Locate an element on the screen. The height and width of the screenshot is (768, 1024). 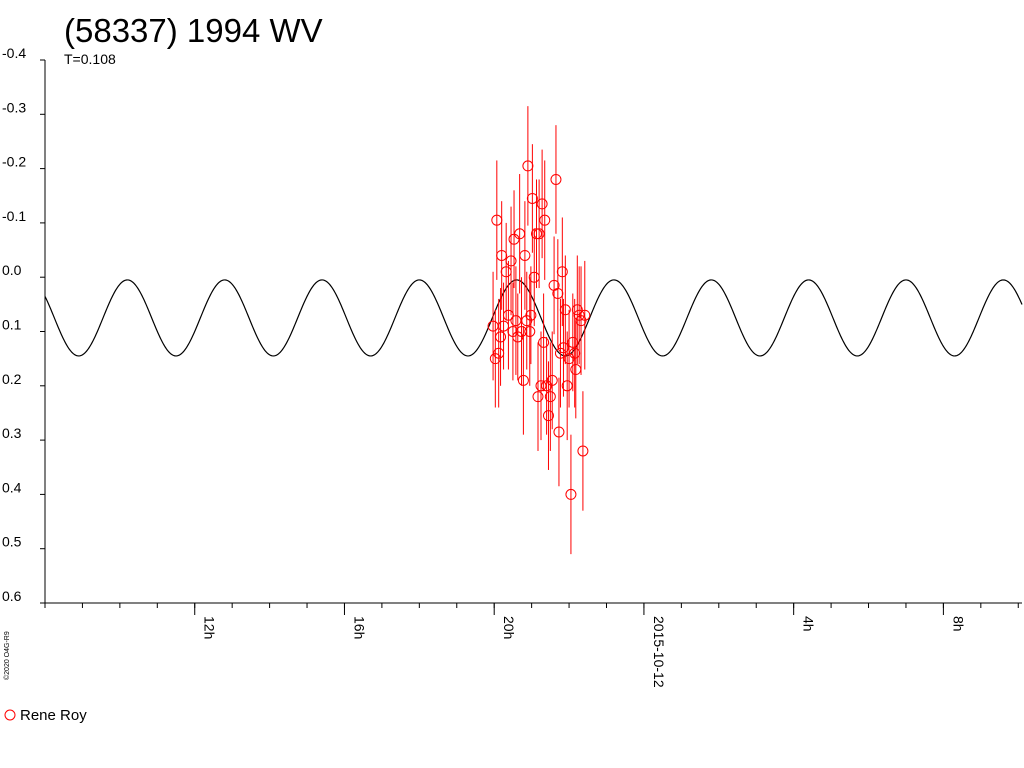
x-tick-label: 8h is located at coordinates (958, 624).